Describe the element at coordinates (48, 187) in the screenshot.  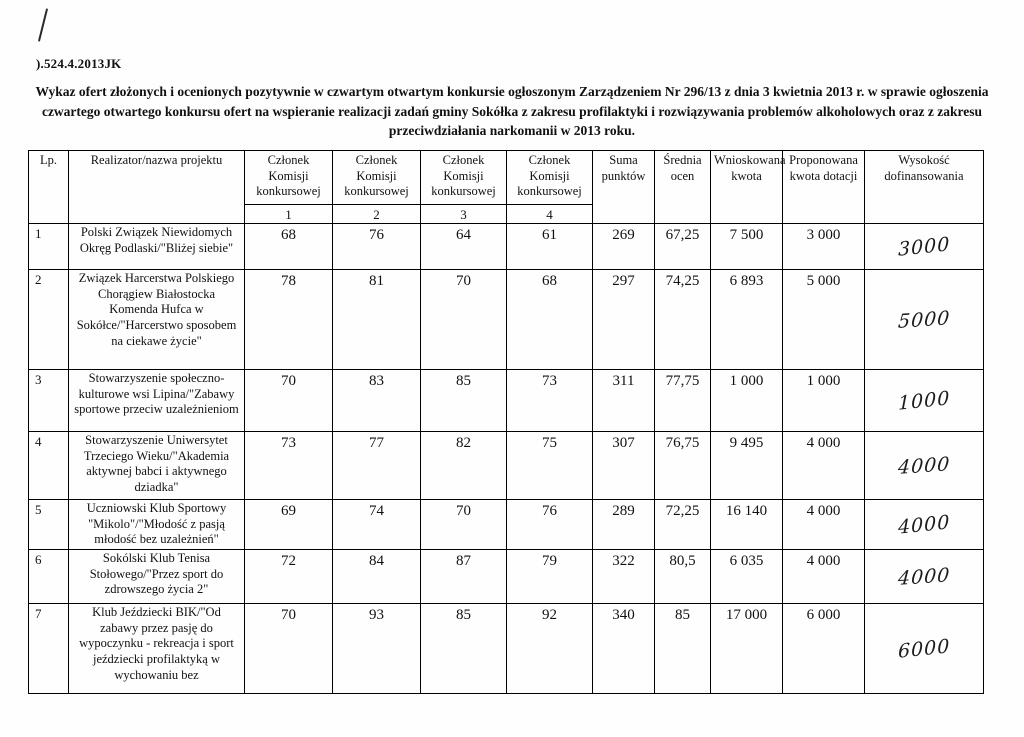
I see `header-lp: Lp.` at that location.